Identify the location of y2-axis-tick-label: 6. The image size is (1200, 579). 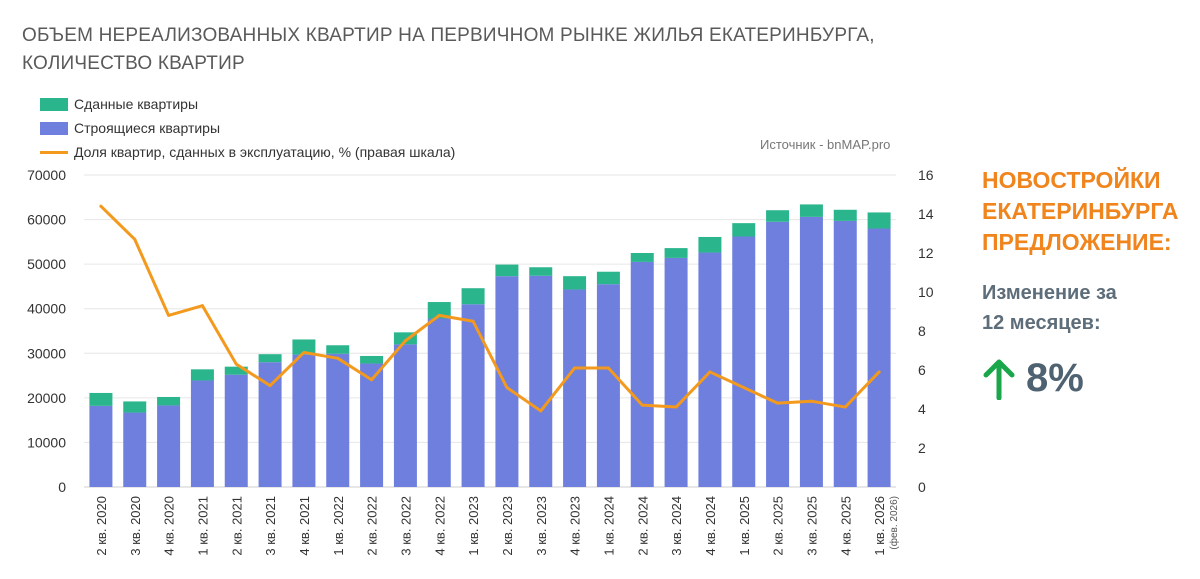
(922, 370).